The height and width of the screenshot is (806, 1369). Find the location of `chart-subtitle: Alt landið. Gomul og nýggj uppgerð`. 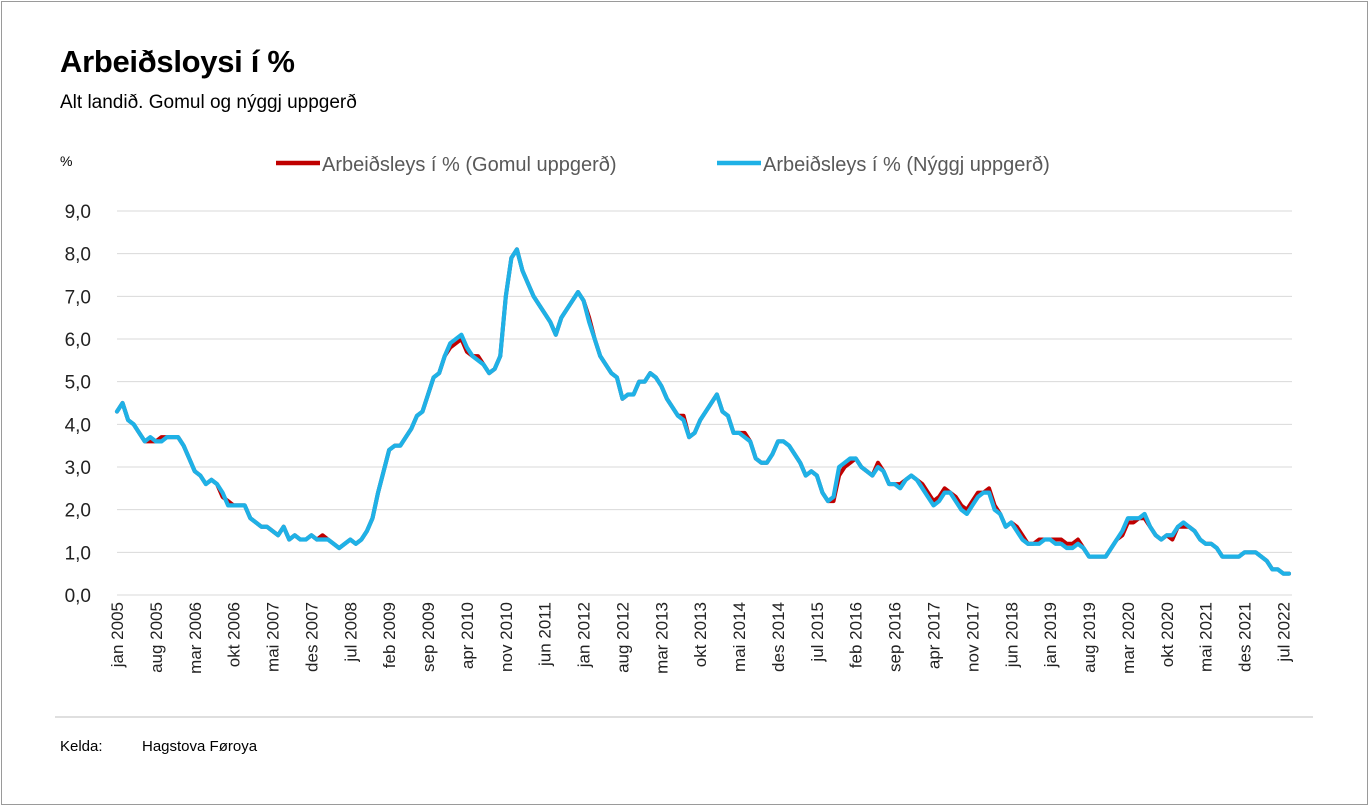

chart-subtitle: Alt landið. Gomul og nýggj uppgerð is located at coordinates (208, 102).